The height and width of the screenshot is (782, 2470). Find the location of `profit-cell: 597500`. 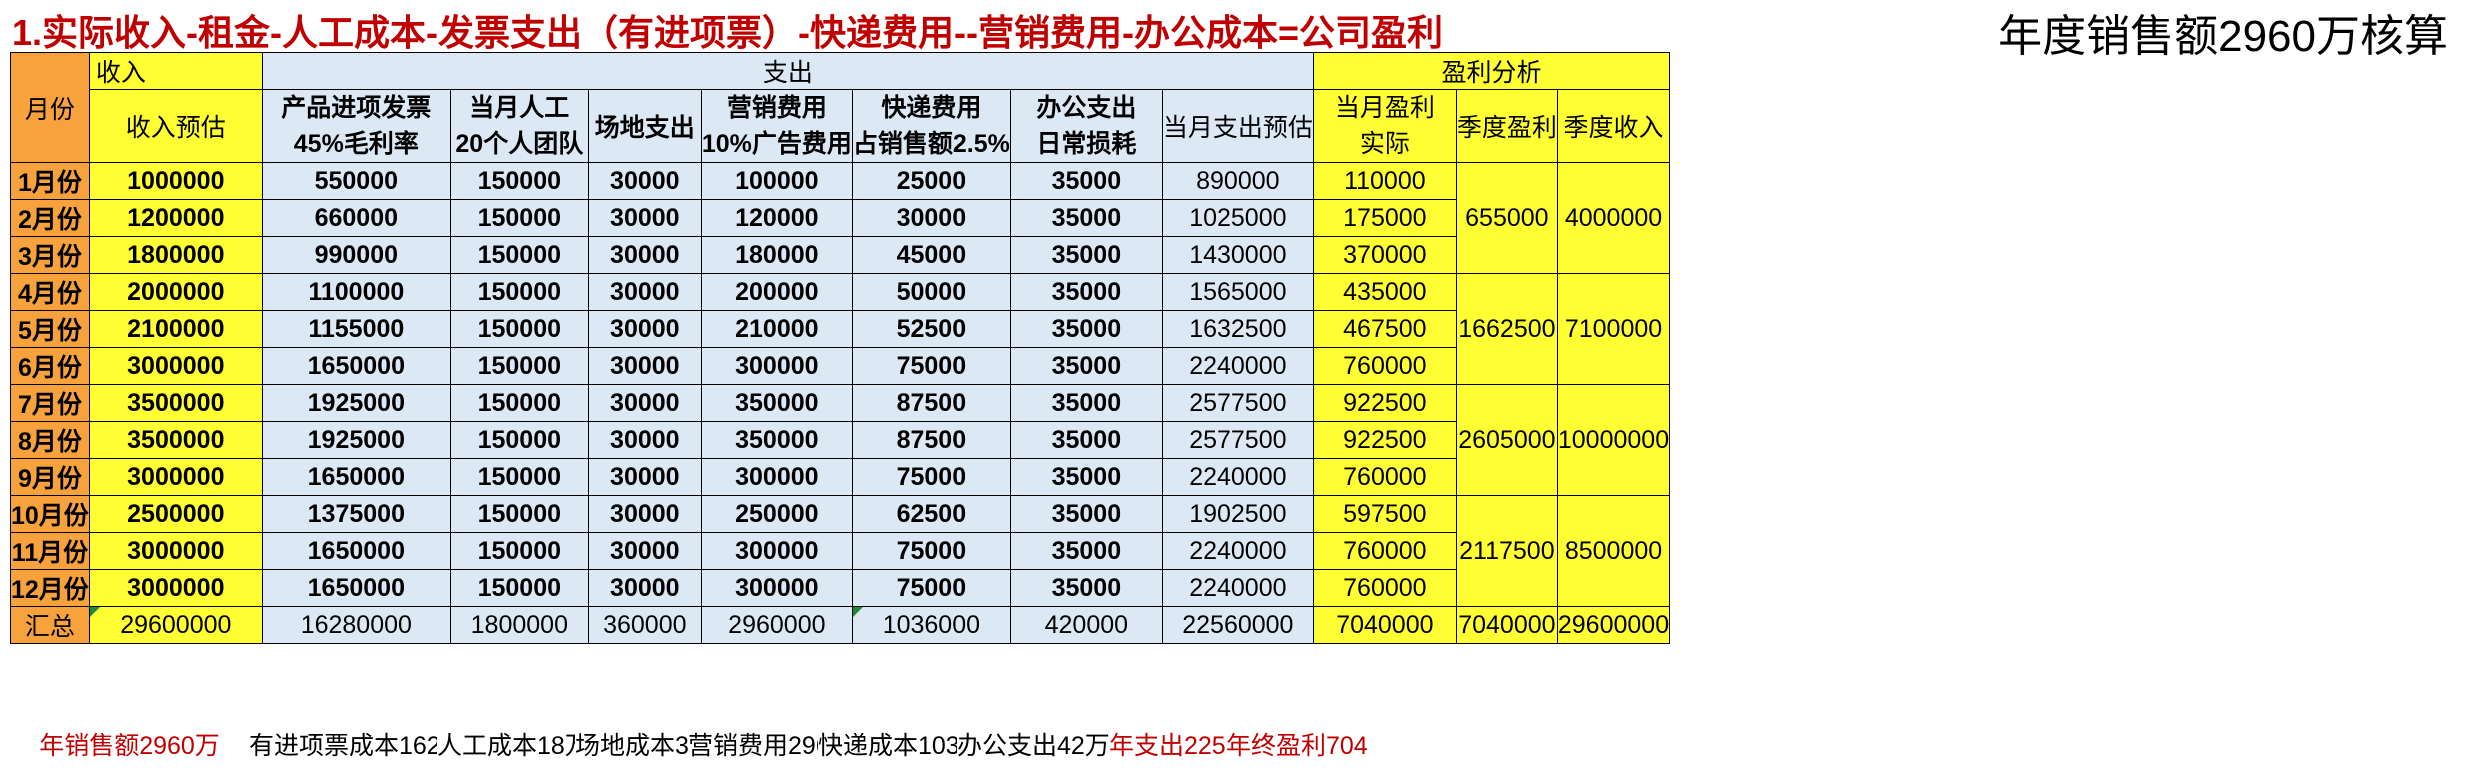

profit-cell: 597500 is located at coordinates (1384, 514).